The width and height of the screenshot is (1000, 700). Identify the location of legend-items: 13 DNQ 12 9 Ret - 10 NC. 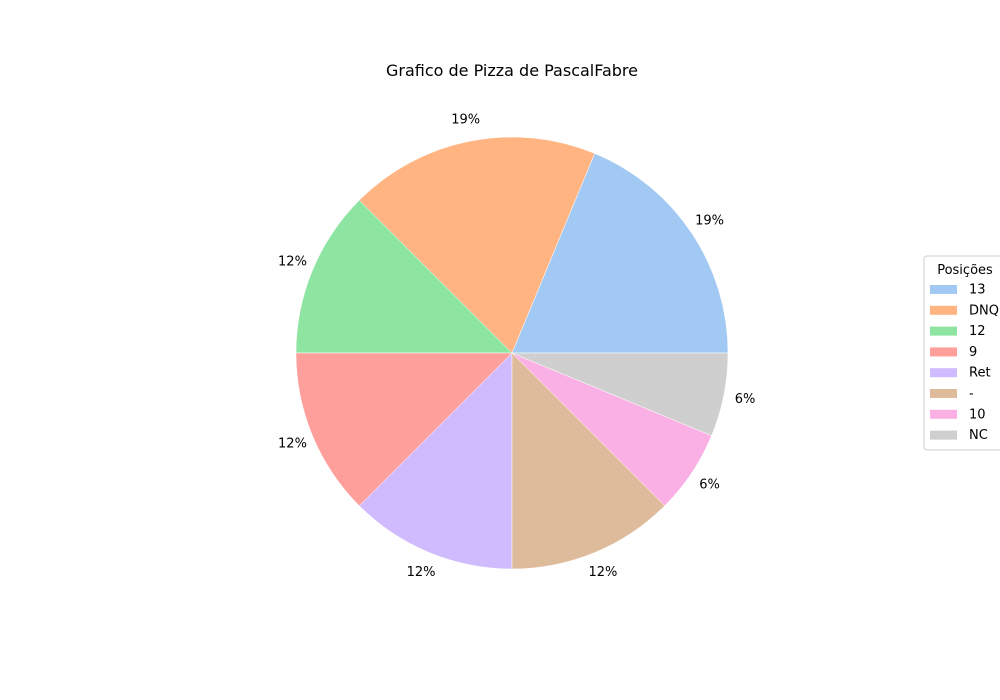
(964, 363).